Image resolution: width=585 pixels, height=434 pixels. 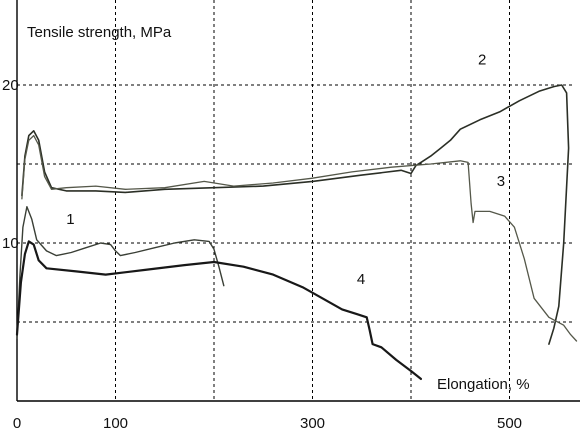 What do you see at coordinates (99, 32) in the screenshot?
I see `y-axis-title: Tensile strength, MPa` at bounding box center [99, 32].